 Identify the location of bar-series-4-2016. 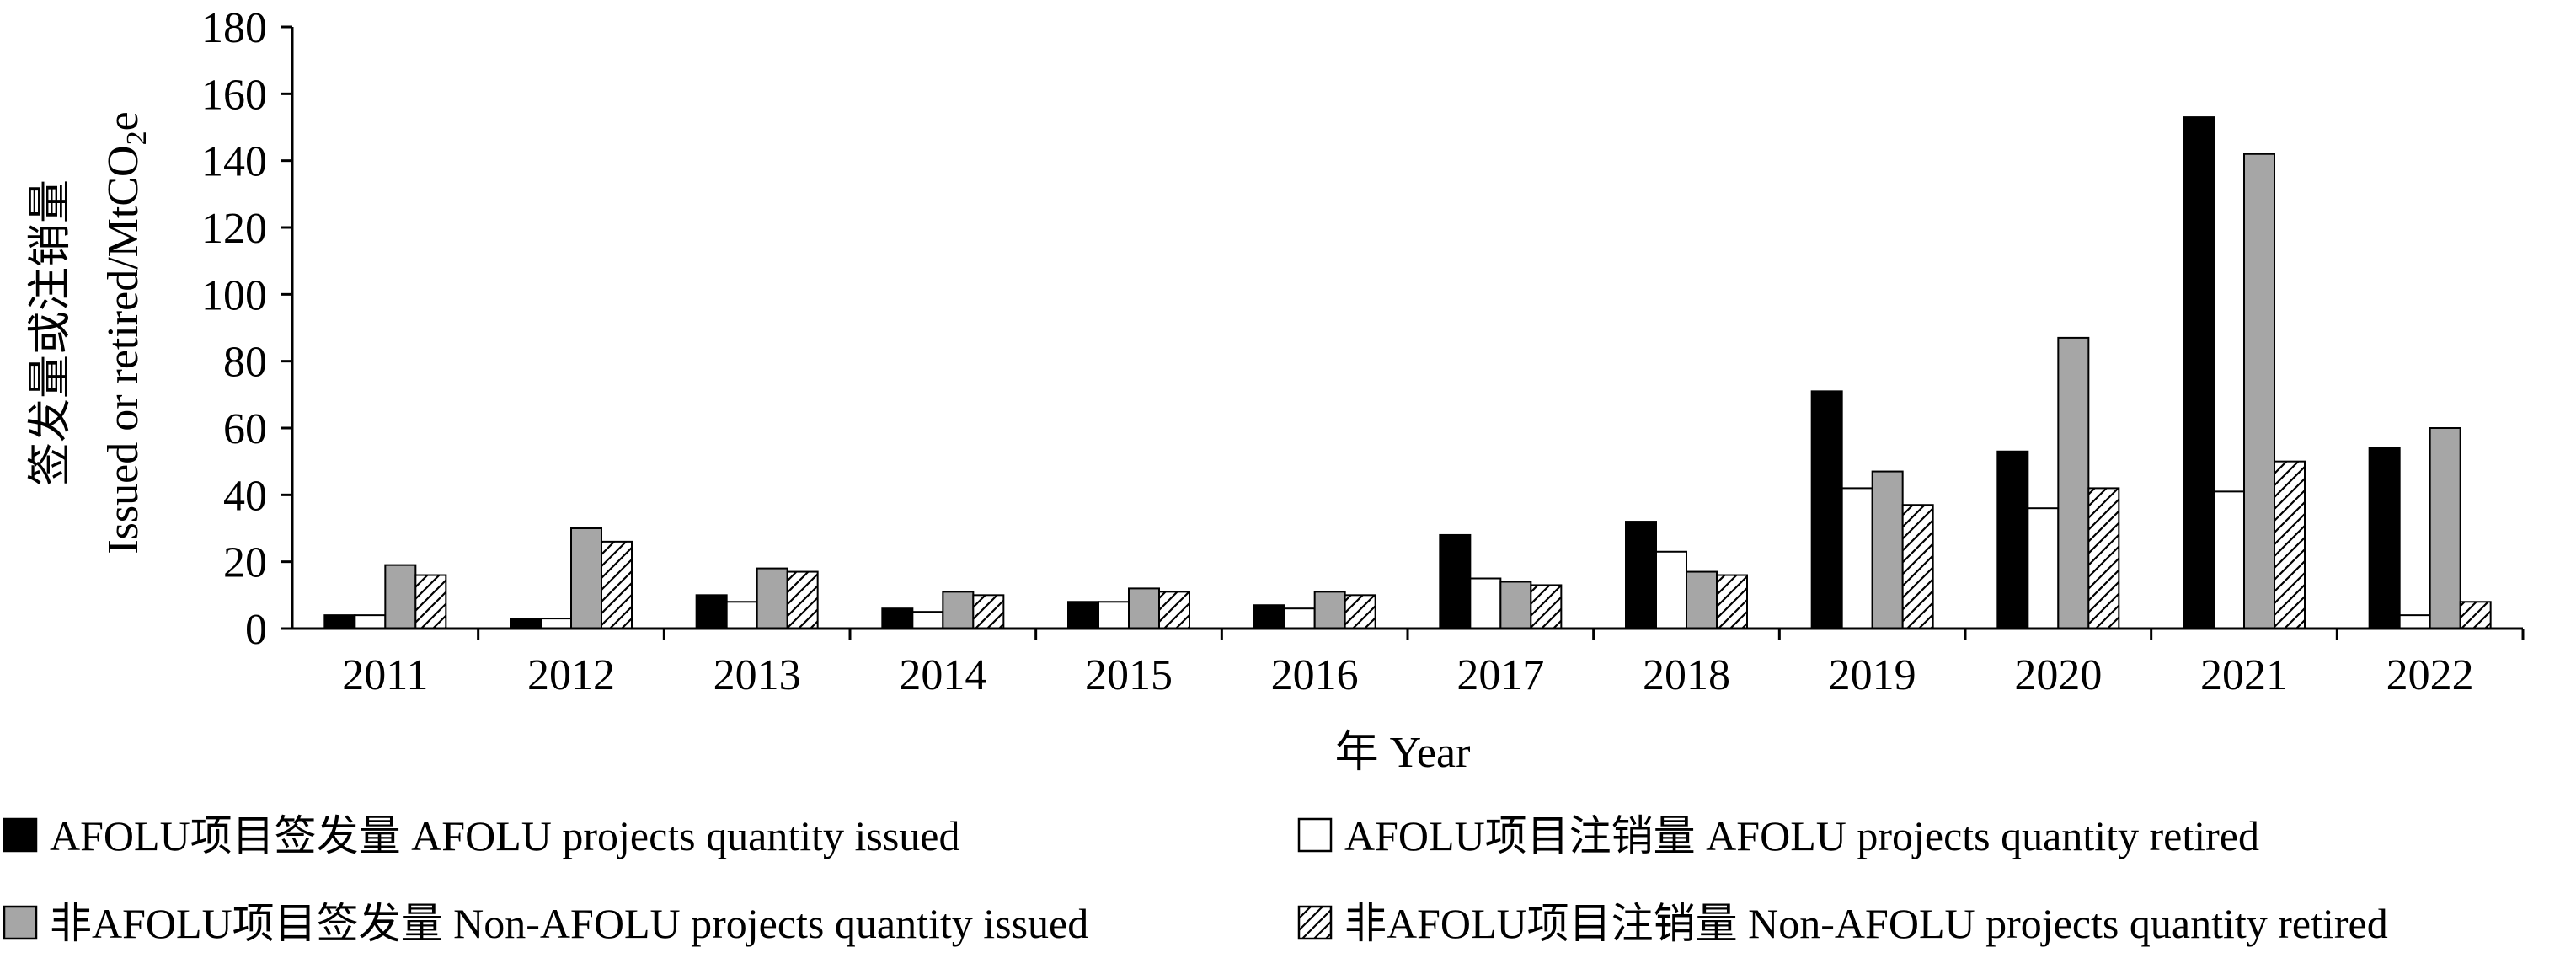
(1360, 612).